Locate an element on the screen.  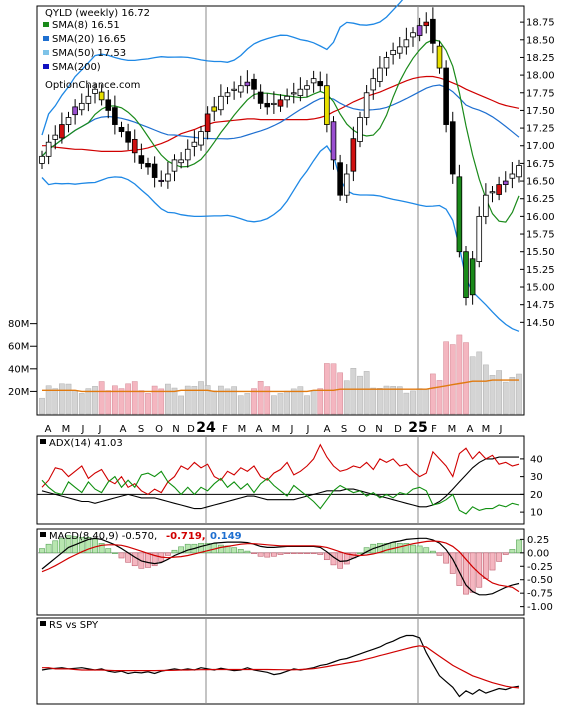
rs-grid is located at coordinates (312, 661).